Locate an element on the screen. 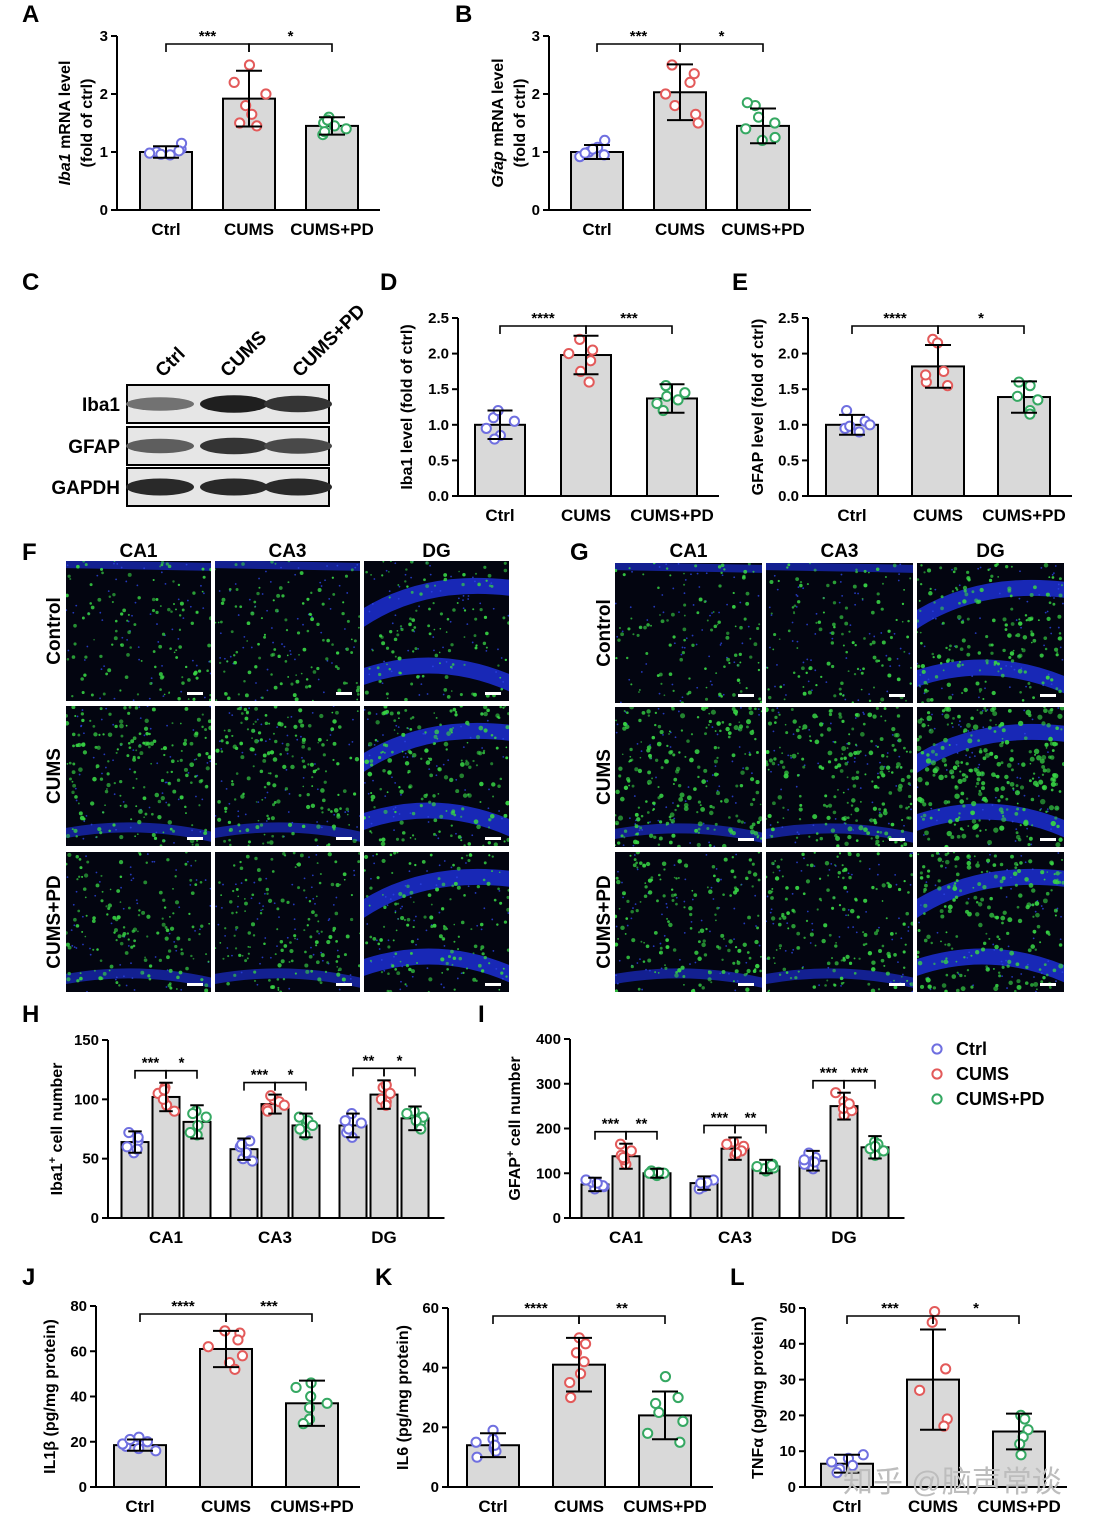 The height and width of the screenshot is (1531, 1108). bar is located at coordinates (306, 1171).